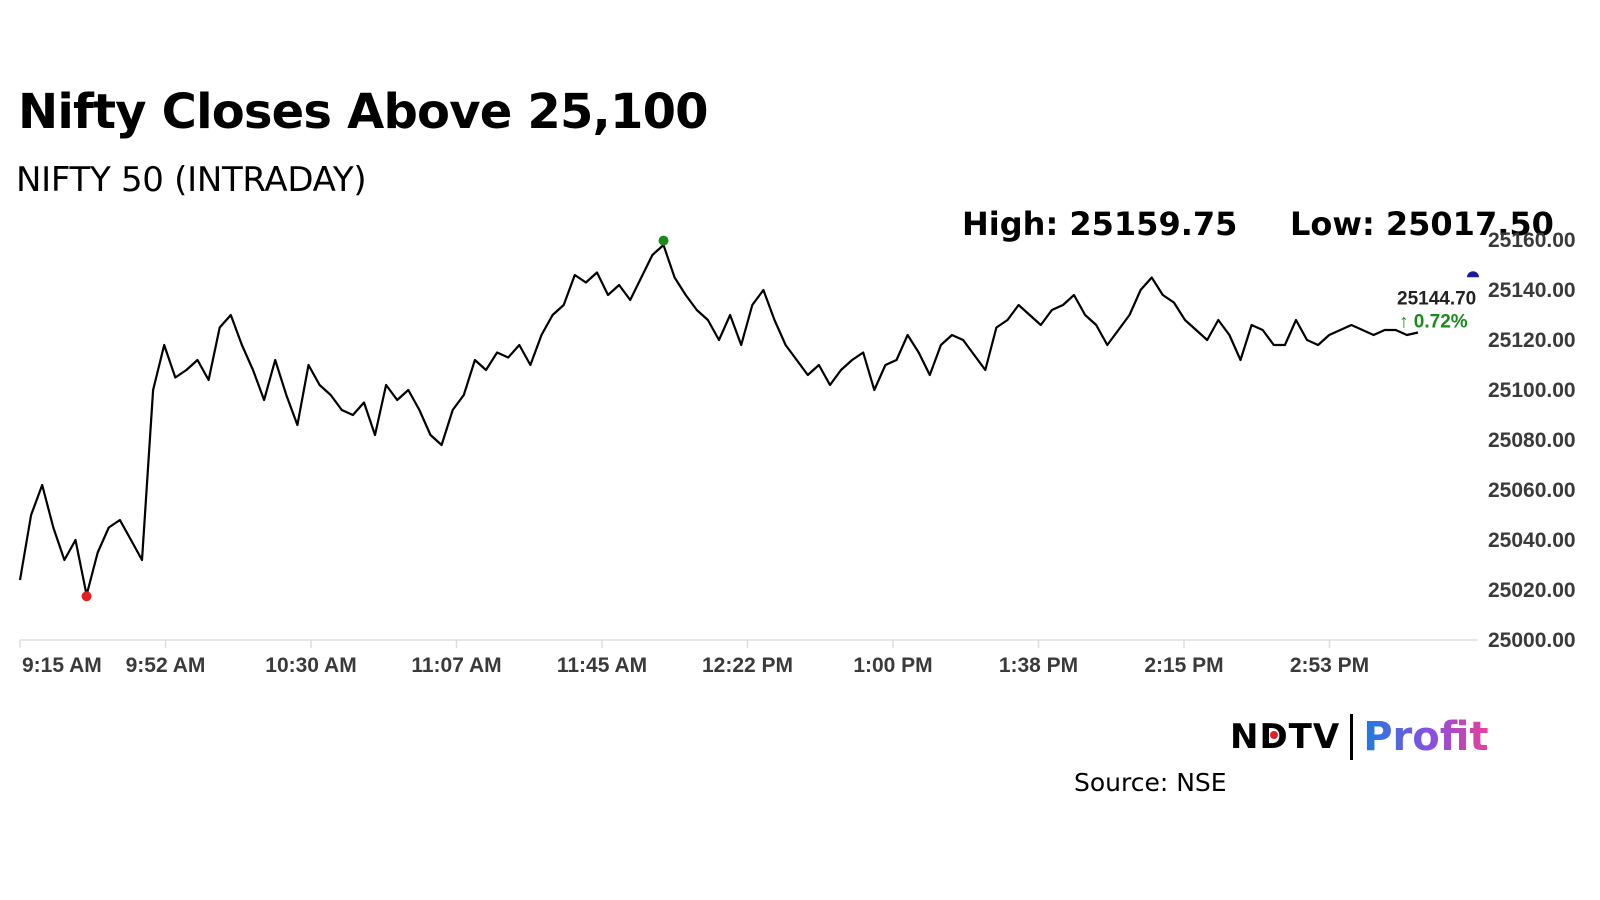  What do you see at coordinates (86, 596) in the screenshot?
I see `low-marker` at bounding box center [86, 596].